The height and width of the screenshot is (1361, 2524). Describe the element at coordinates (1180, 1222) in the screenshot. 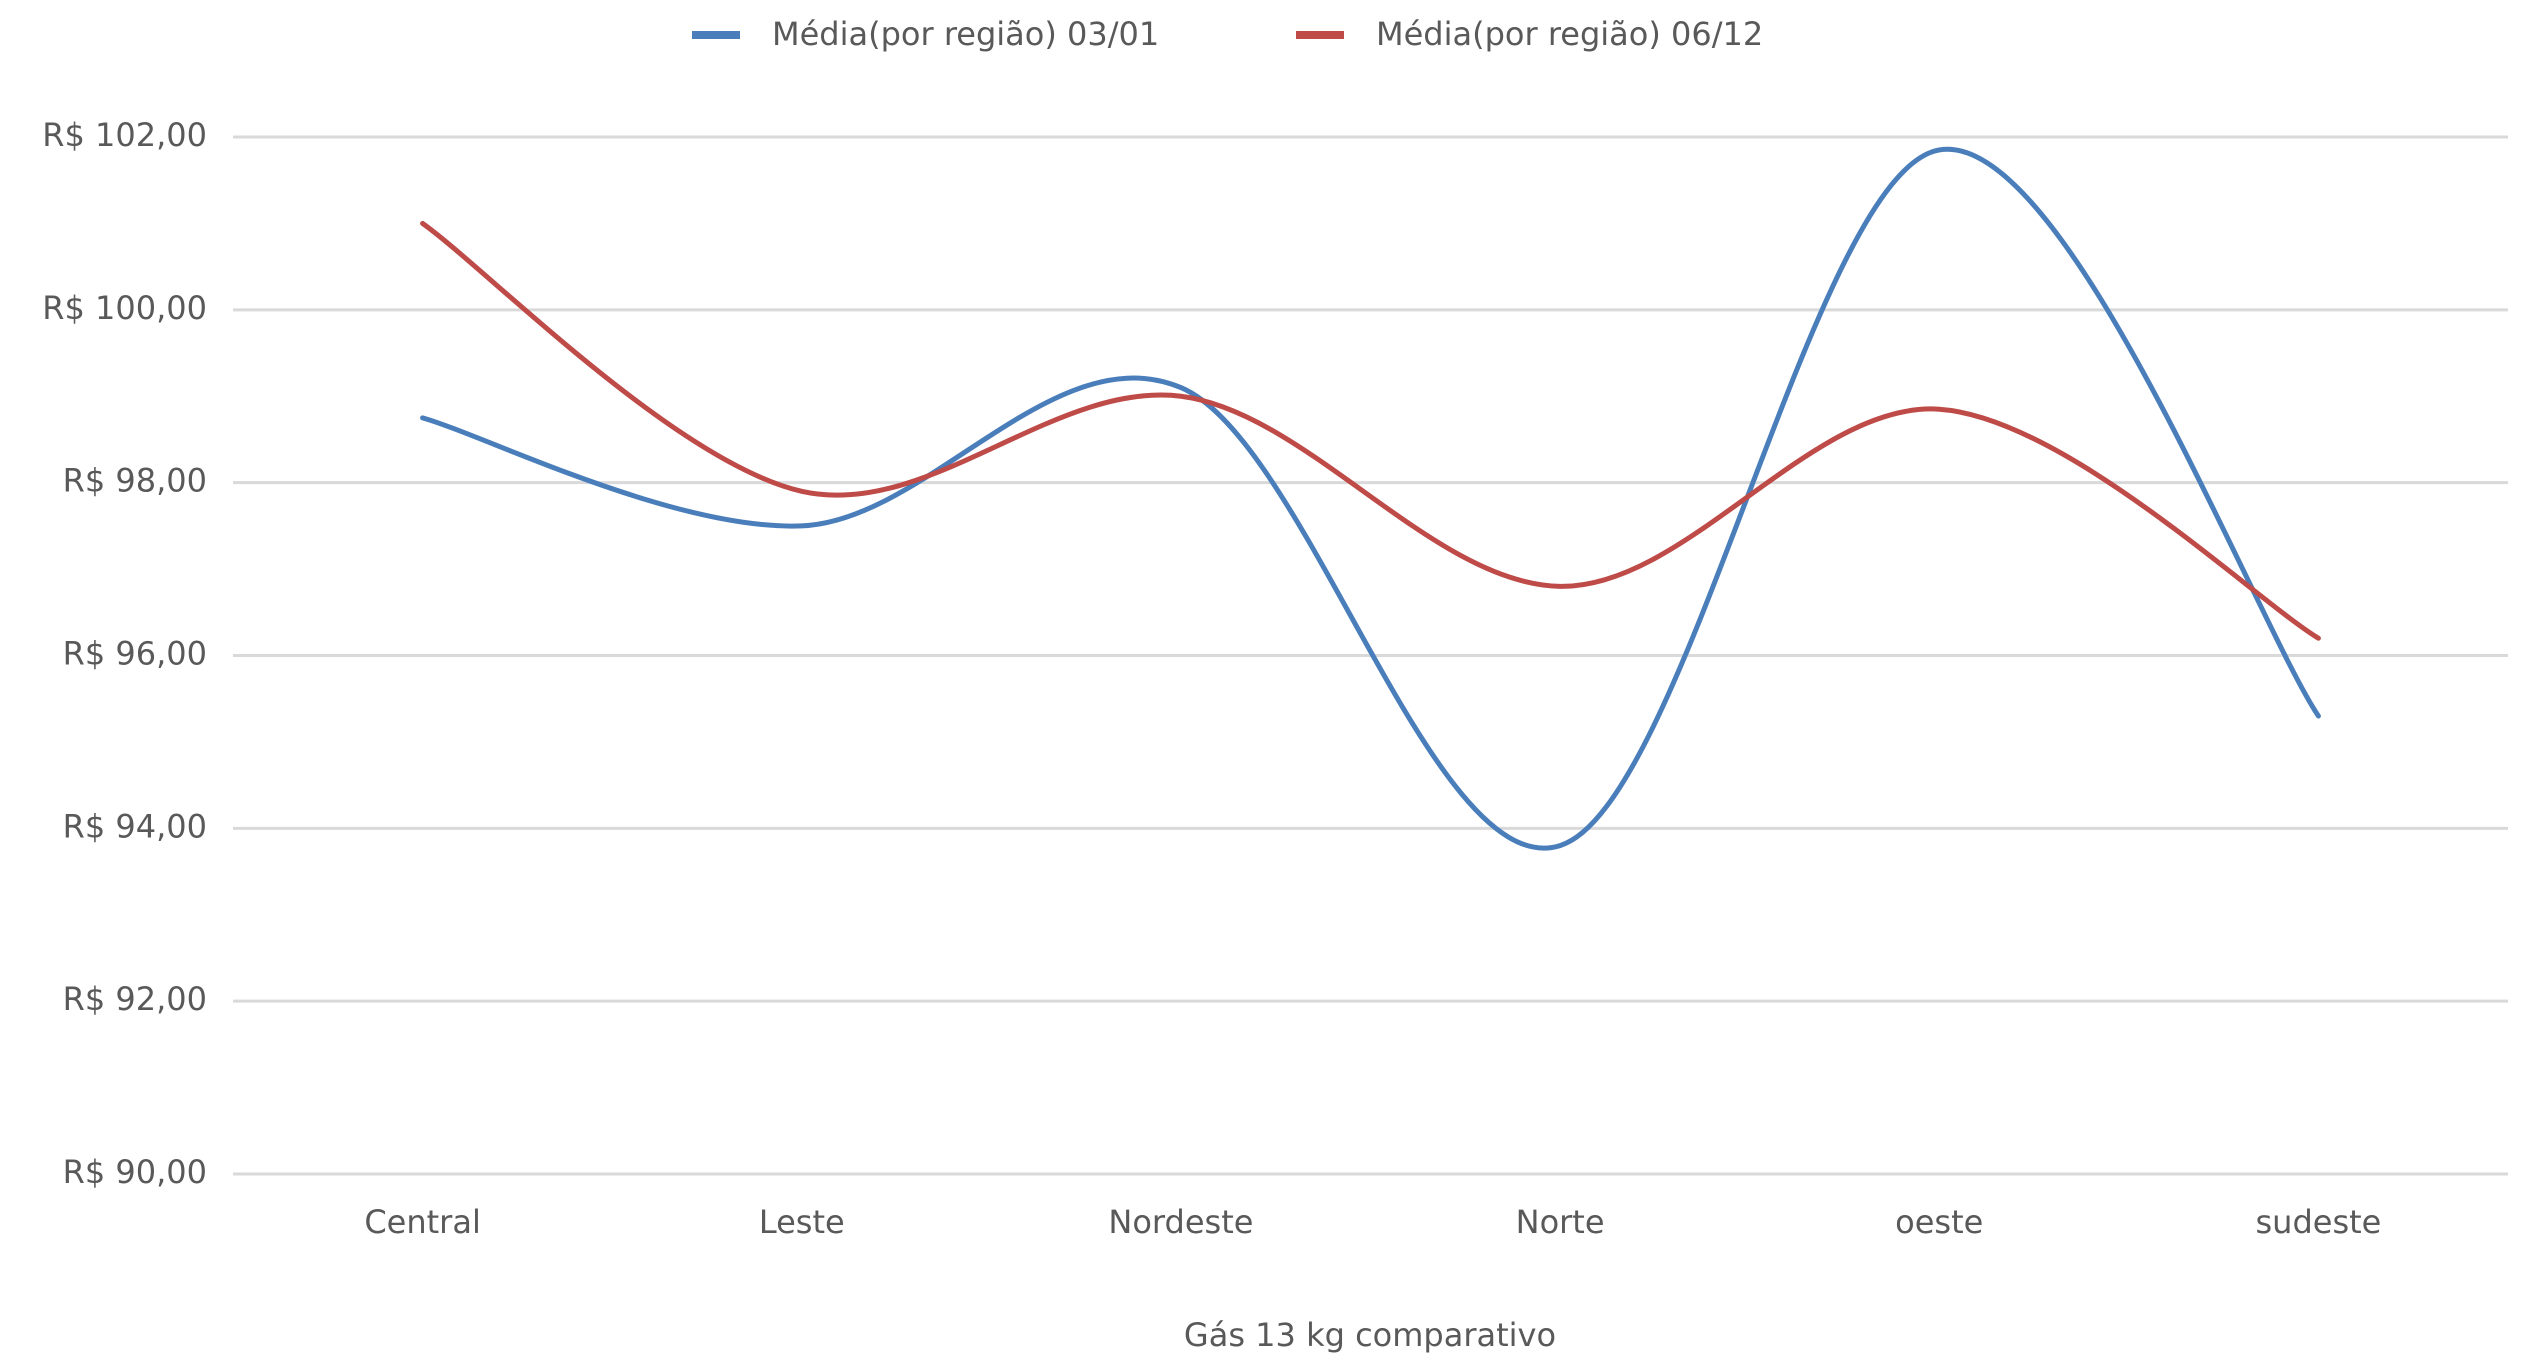

I see `x-tick-label: Nordeste` at that location.